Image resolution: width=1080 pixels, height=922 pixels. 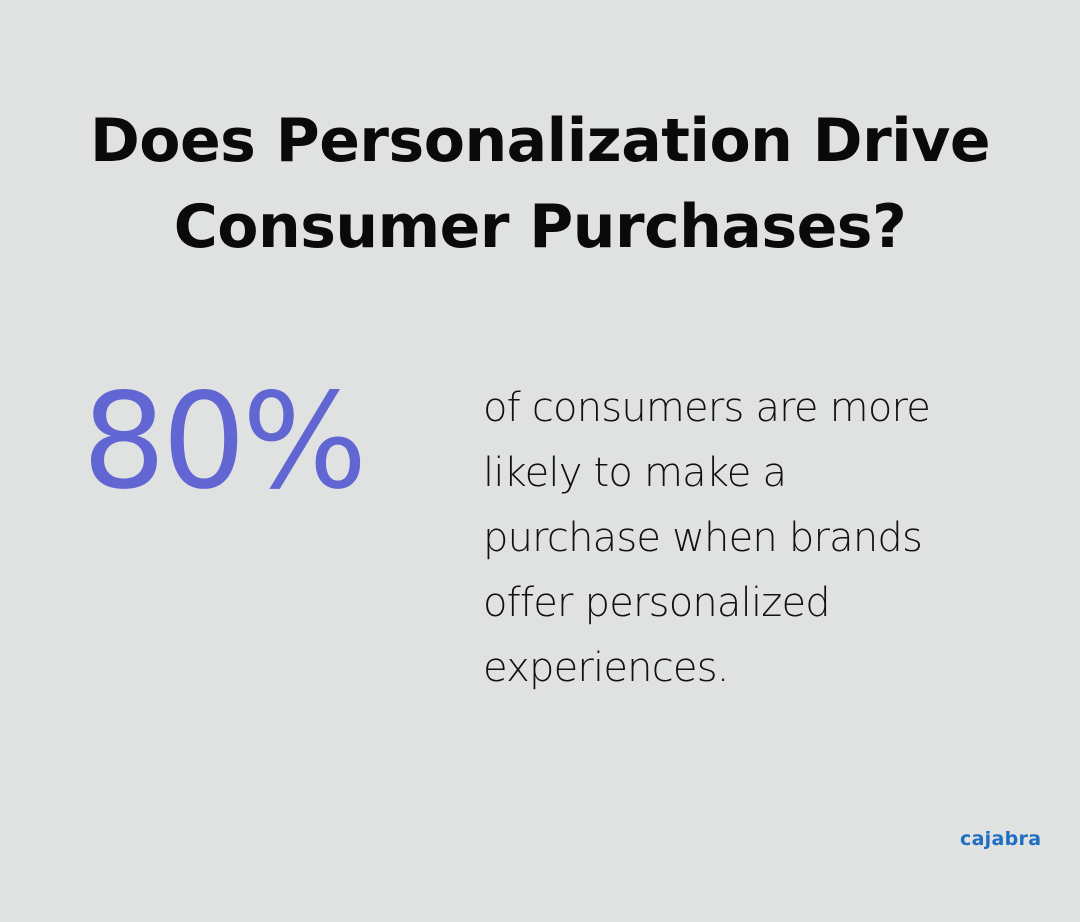 I want to click on stat-value: 80%, so click(x=224, y=442).